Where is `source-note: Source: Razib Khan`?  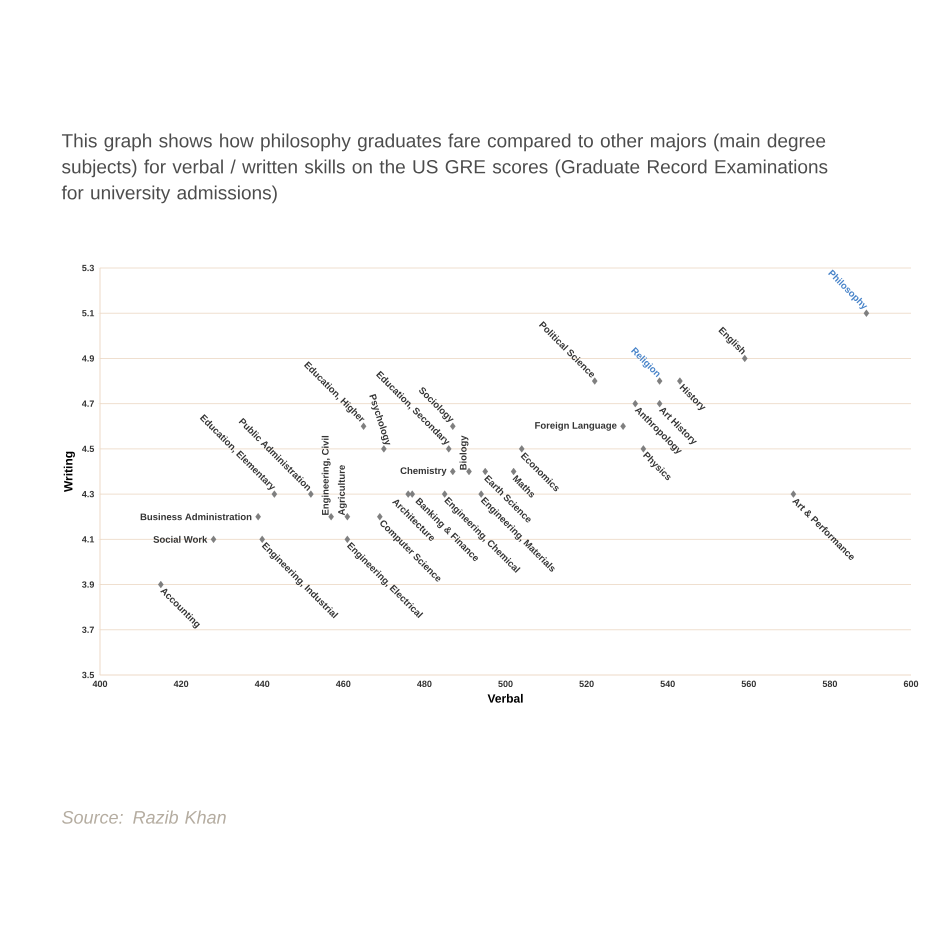
source-note: Source: Razib Khan is located at coordinates (144, 817).